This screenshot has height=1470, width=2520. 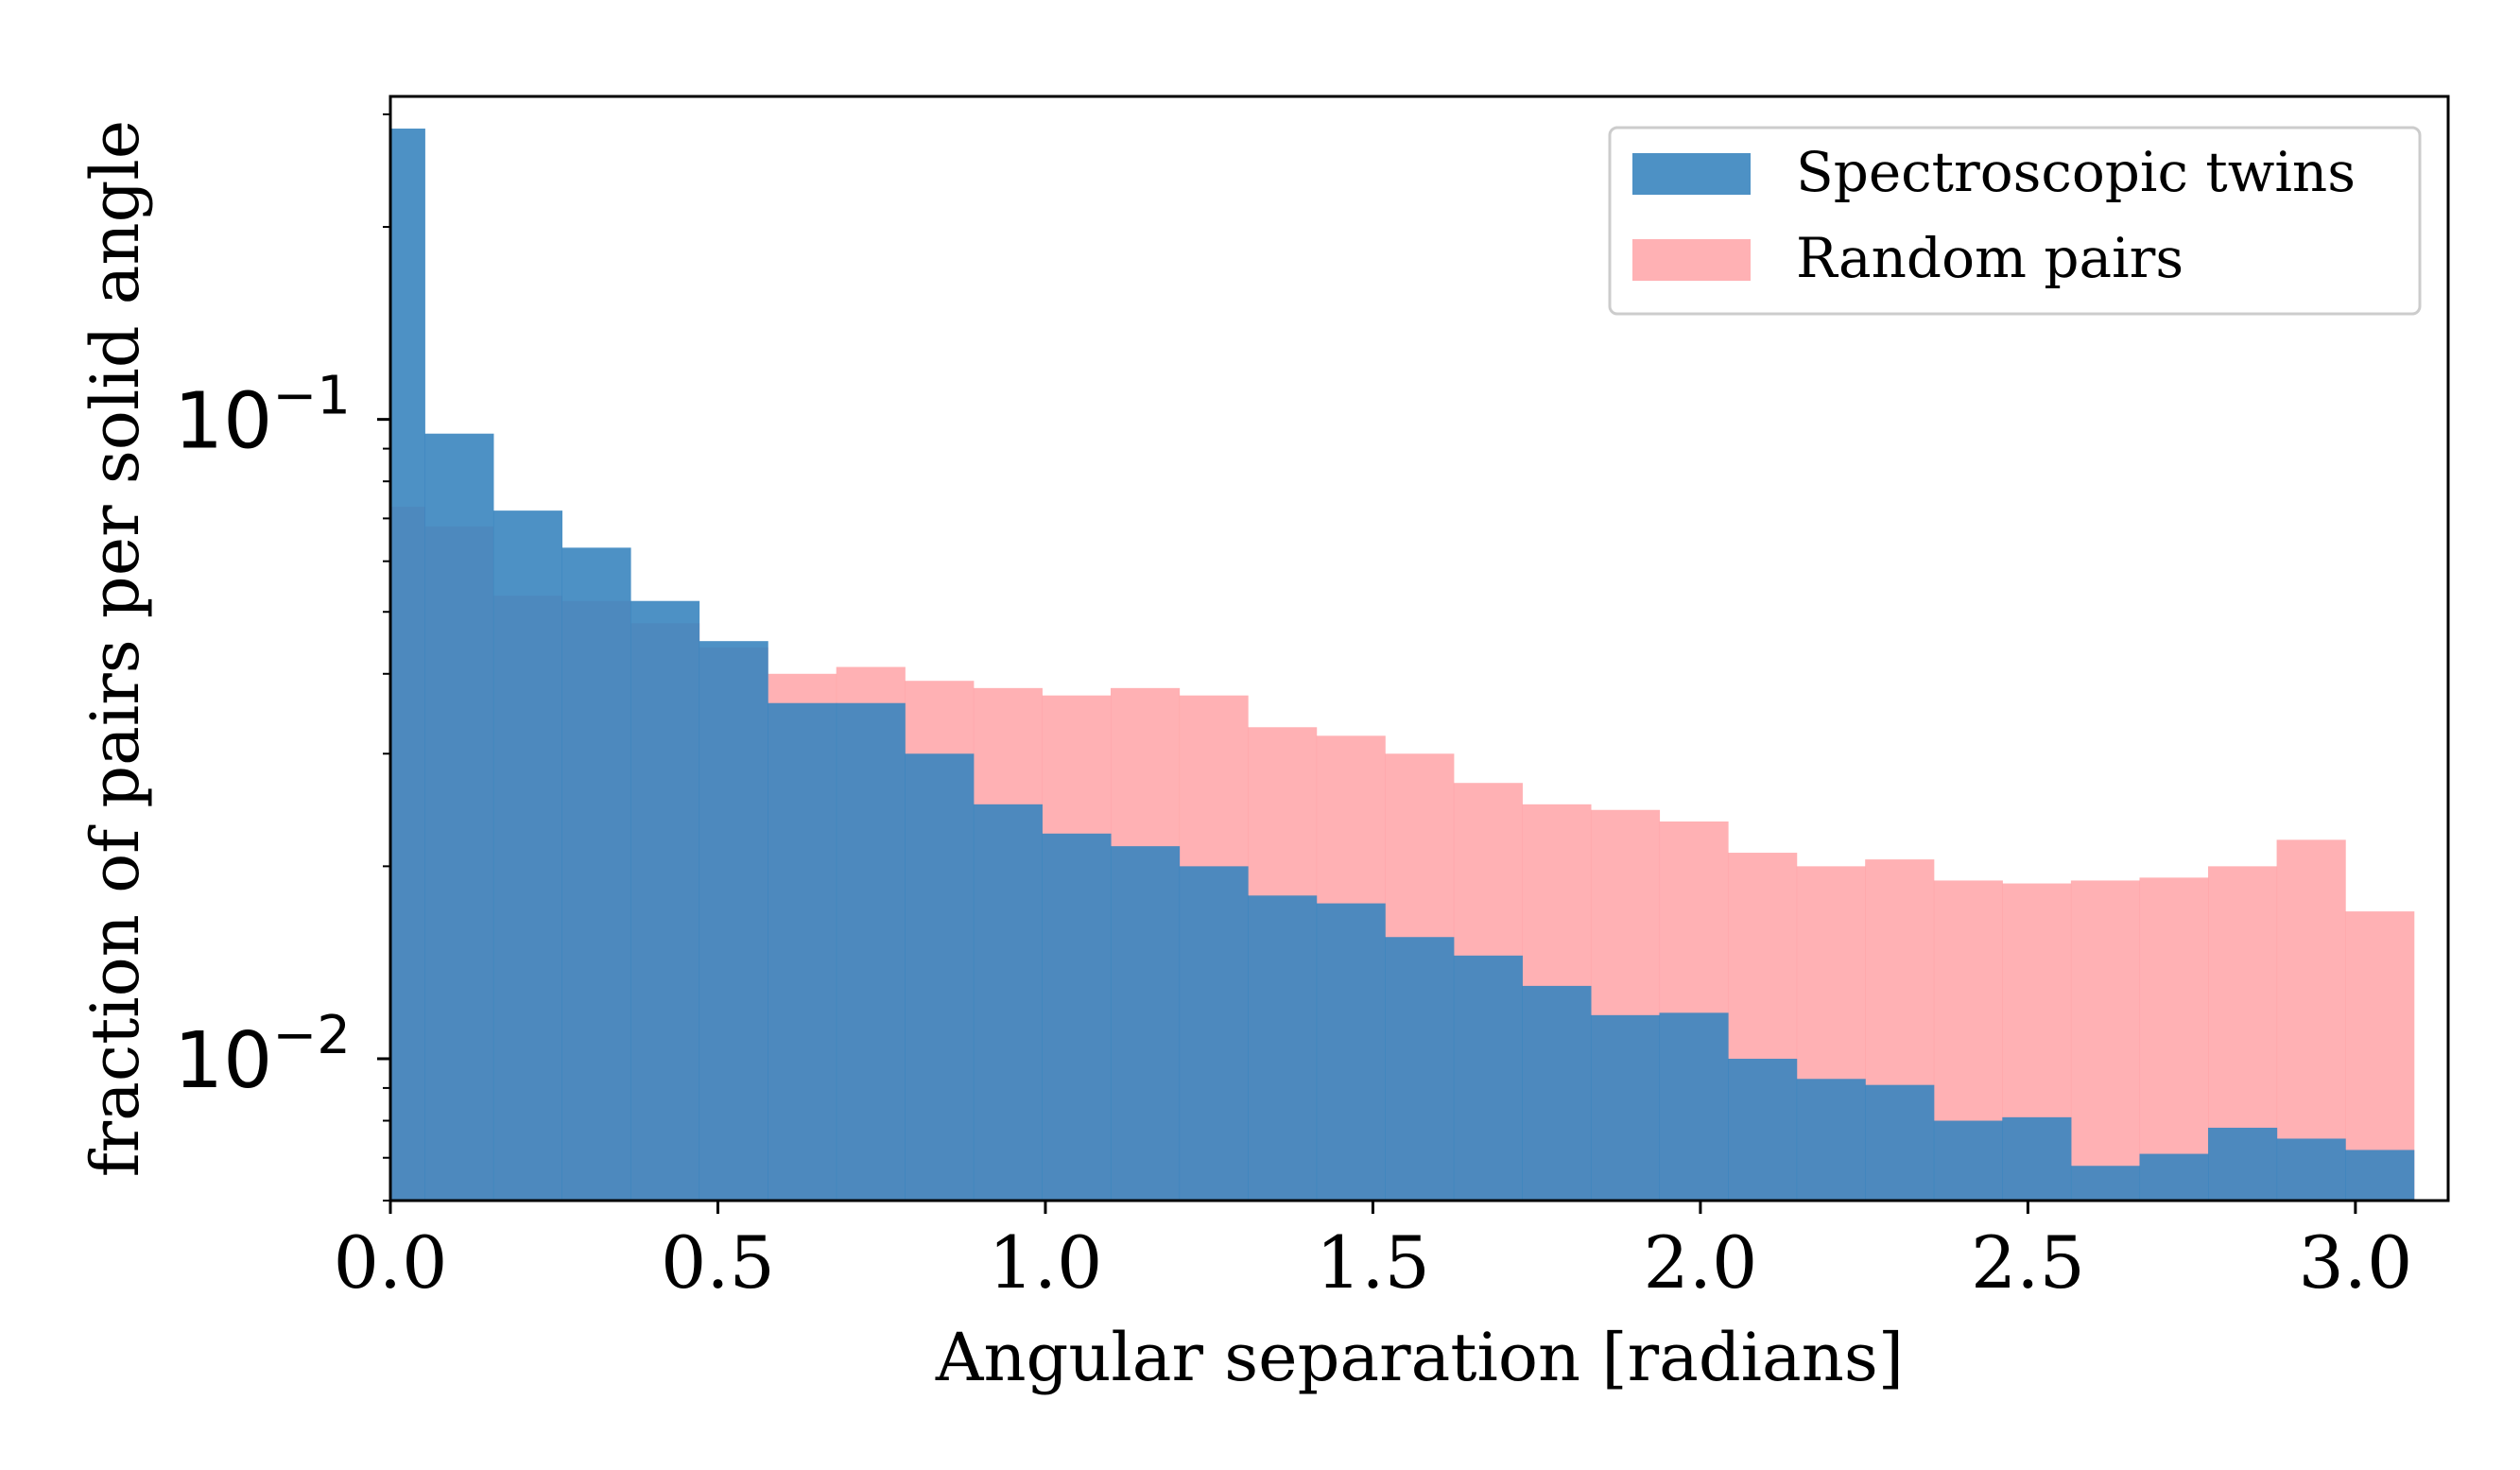 I want to click on x-tick-label: 2.5, so click(x=2028, y=1262).